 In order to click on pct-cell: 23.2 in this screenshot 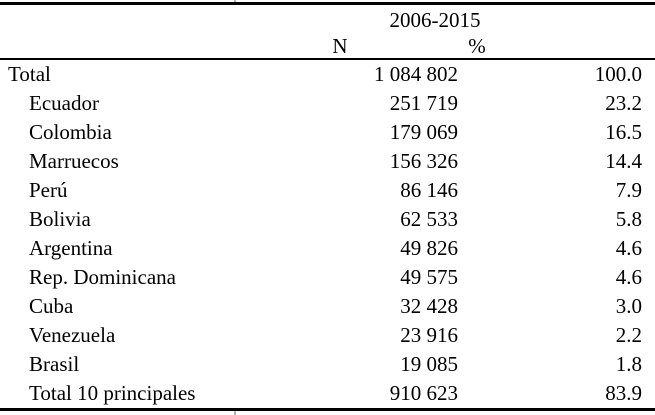, I will do `click(623, 103)`.